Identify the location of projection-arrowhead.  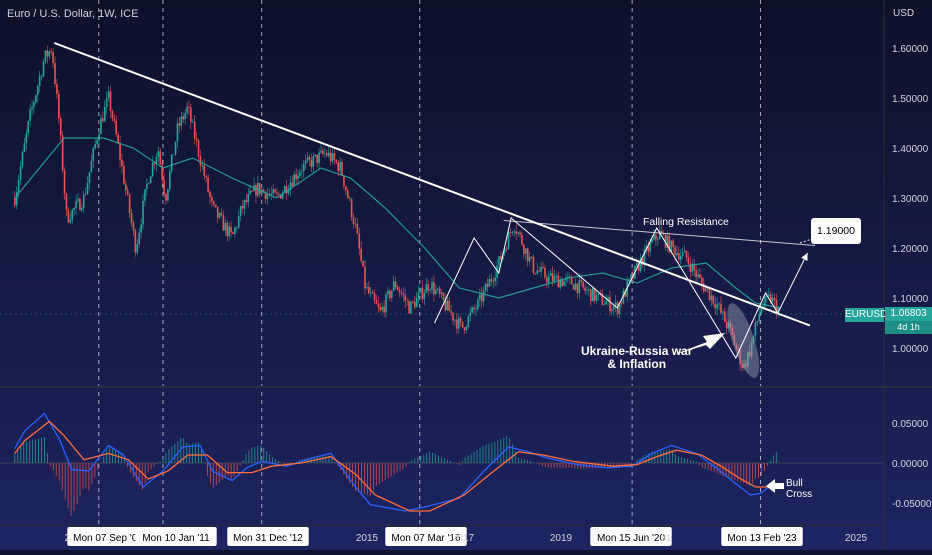
(804, 257).